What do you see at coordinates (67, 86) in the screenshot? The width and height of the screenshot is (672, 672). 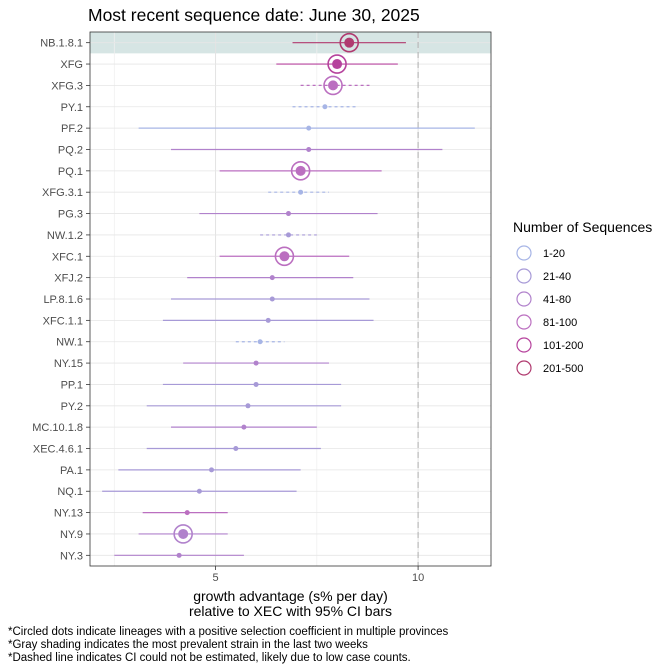 I see `y-tick-label: XFG.3` at bounding box center [67, 86].